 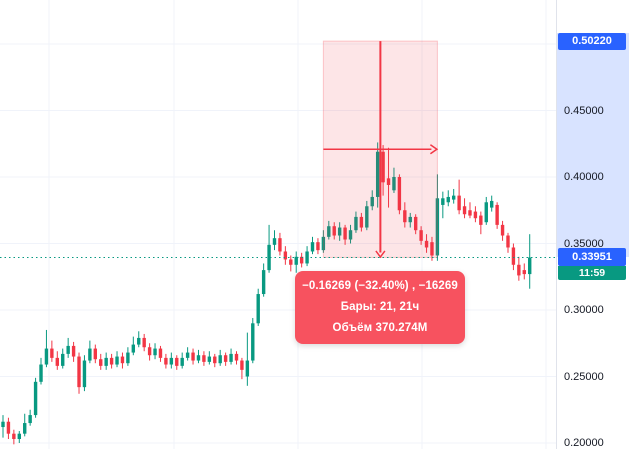 What do you see at coordinates (584, 110) in the screenshot?
I see `price-tick-label: 0.45000` at bounding box center [584, 110].